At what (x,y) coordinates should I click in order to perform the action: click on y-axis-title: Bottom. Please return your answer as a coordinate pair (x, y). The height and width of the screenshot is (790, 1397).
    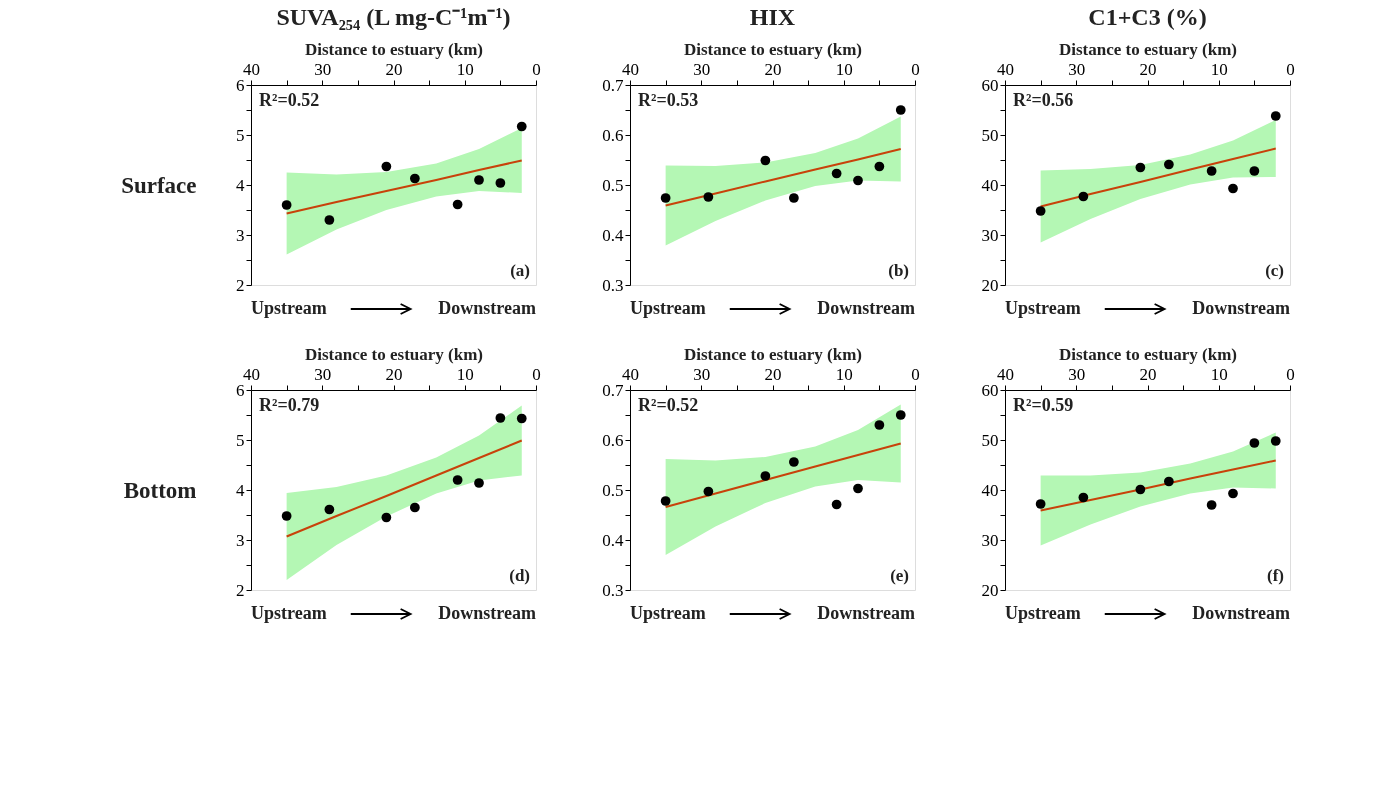
    Looking at the image, I should click on (160, 490).